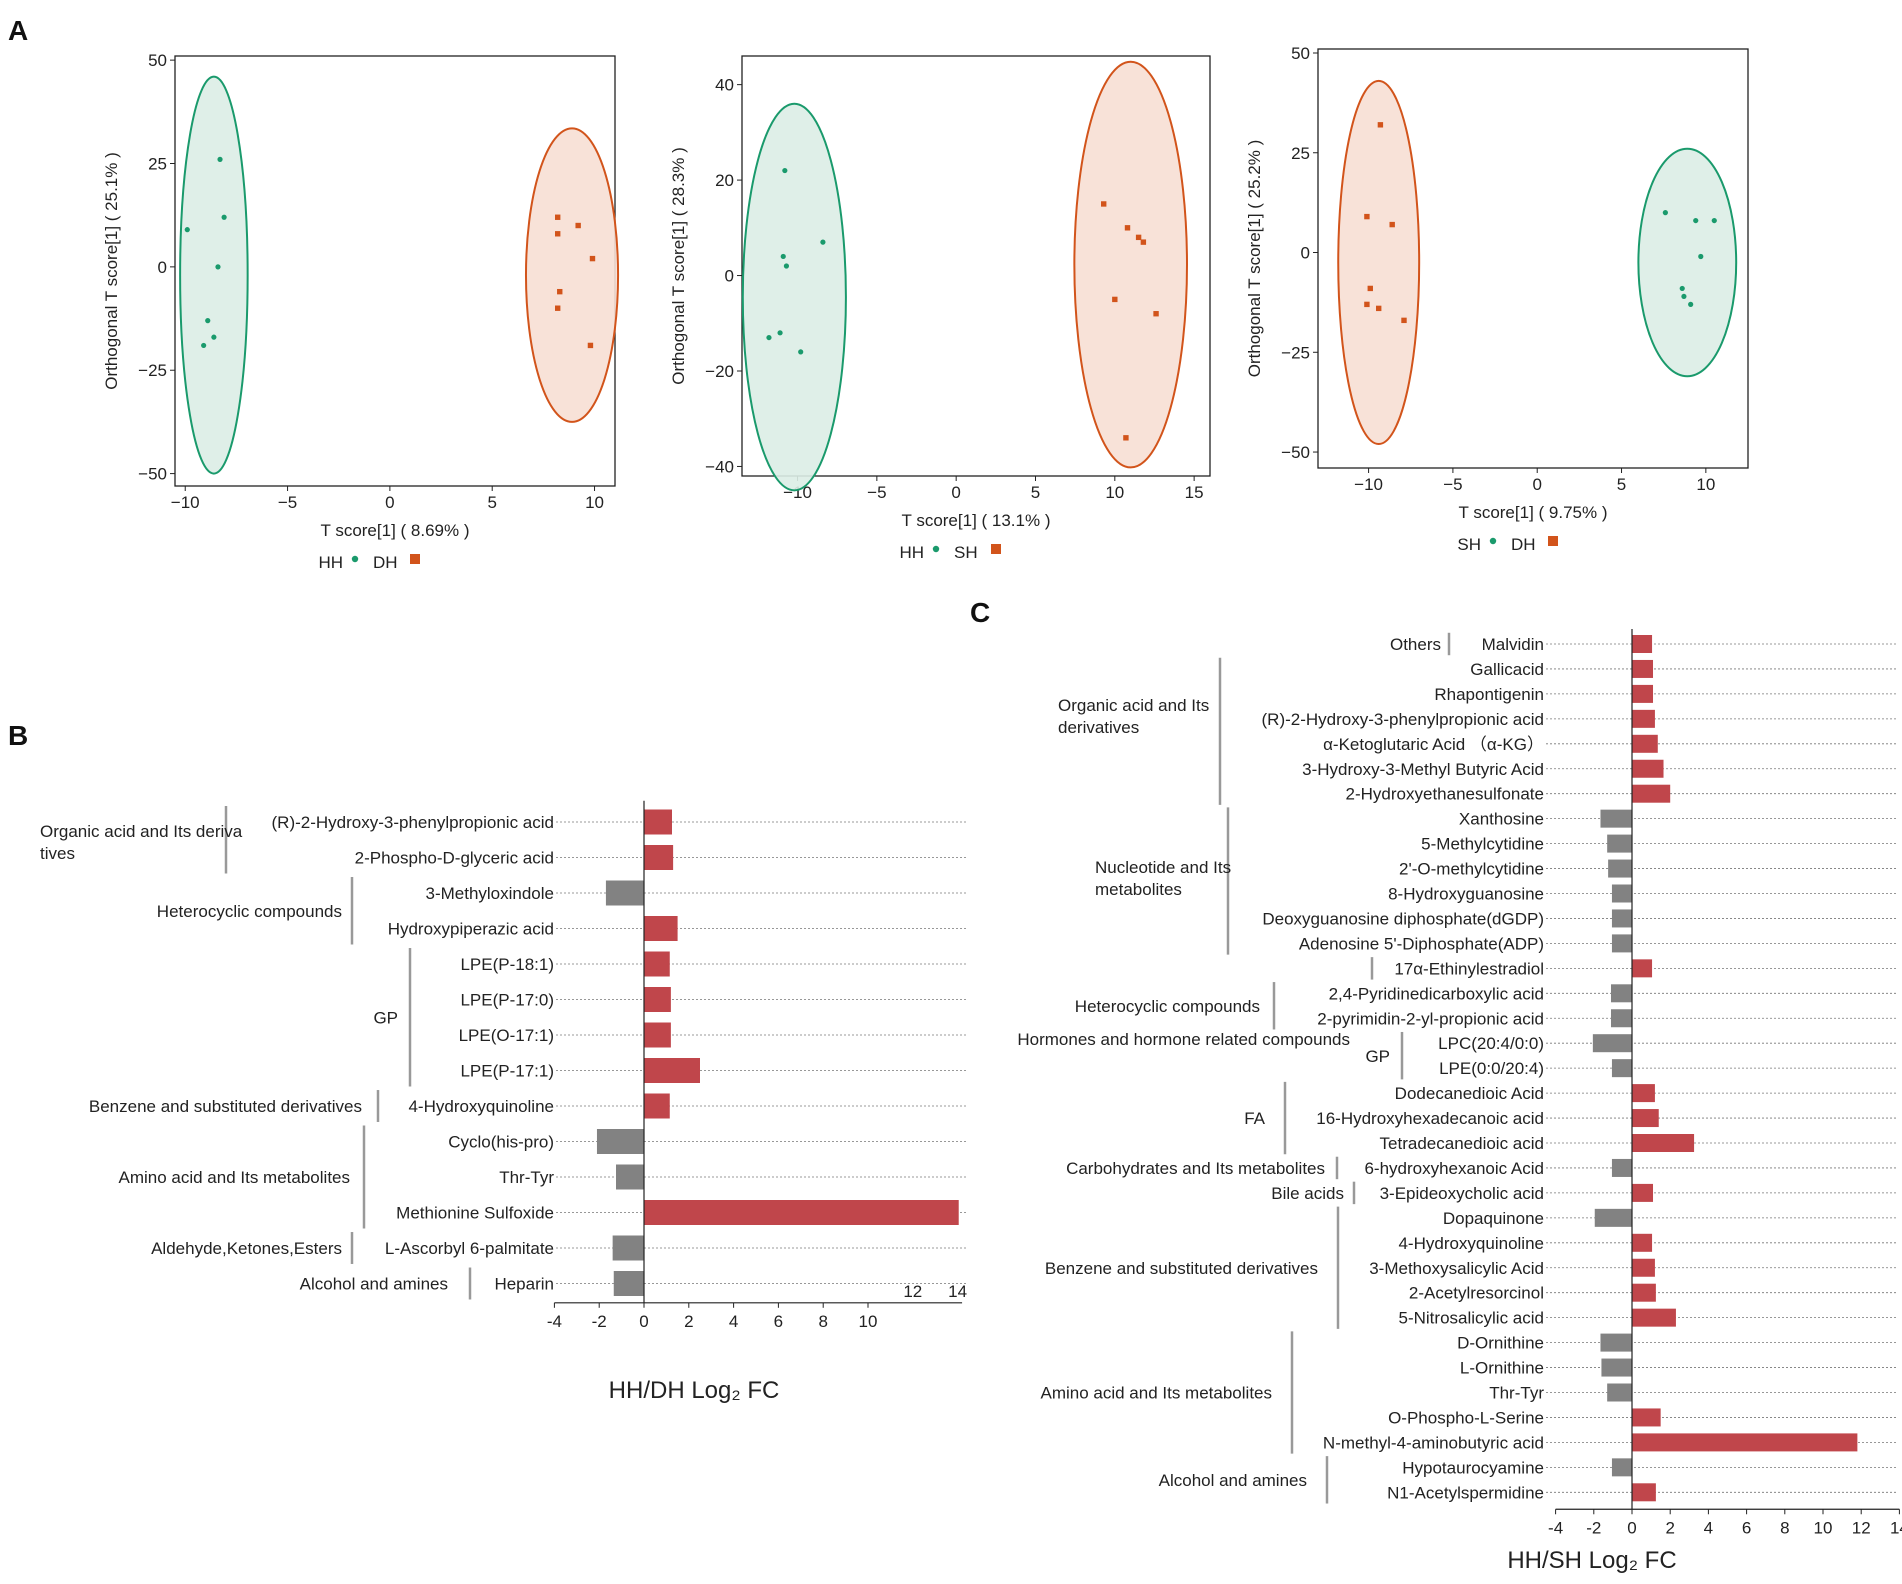 This screenshot has width=1902, height=1584. Describe the element at coordinates (1593, 1527) in the screenshot. I see `x-tick-label: -2` at that location.